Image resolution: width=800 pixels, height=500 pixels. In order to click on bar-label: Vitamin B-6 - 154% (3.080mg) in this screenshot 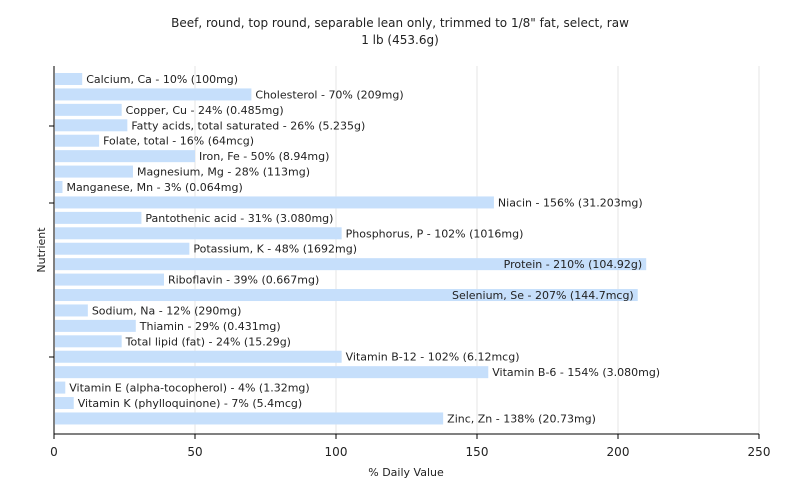, I will do `click(576, 372)`.